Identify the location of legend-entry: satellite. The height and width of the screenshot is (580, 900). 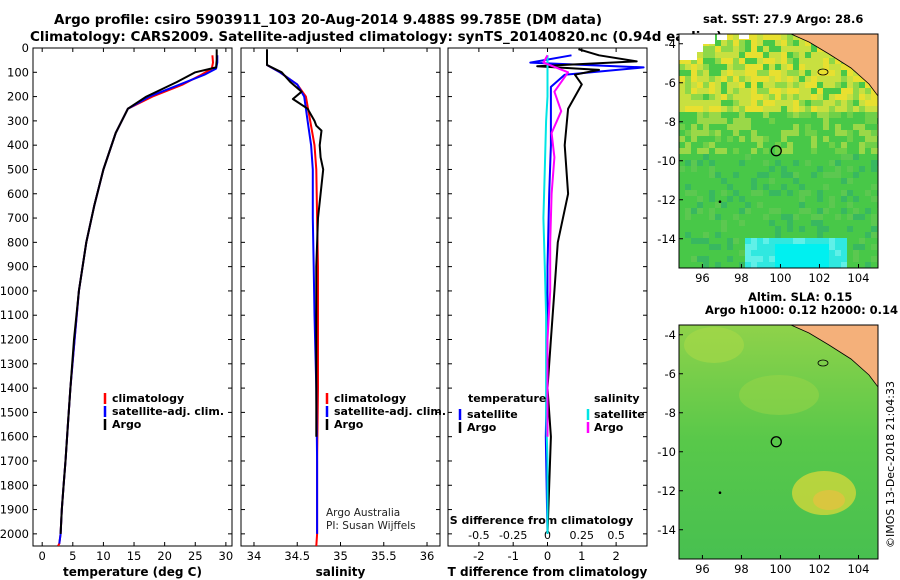
(619, 414).